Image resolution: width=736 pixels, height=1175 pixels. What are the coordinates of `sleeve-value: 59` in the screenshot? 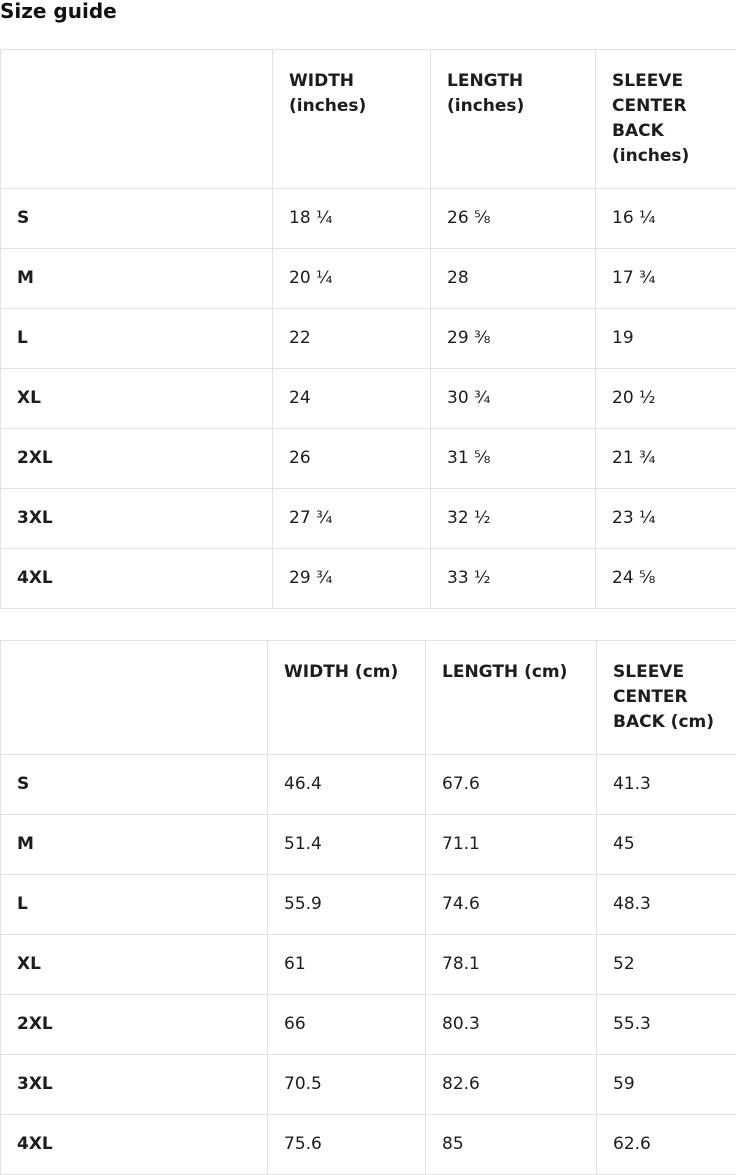 It's located at (666, 1085).